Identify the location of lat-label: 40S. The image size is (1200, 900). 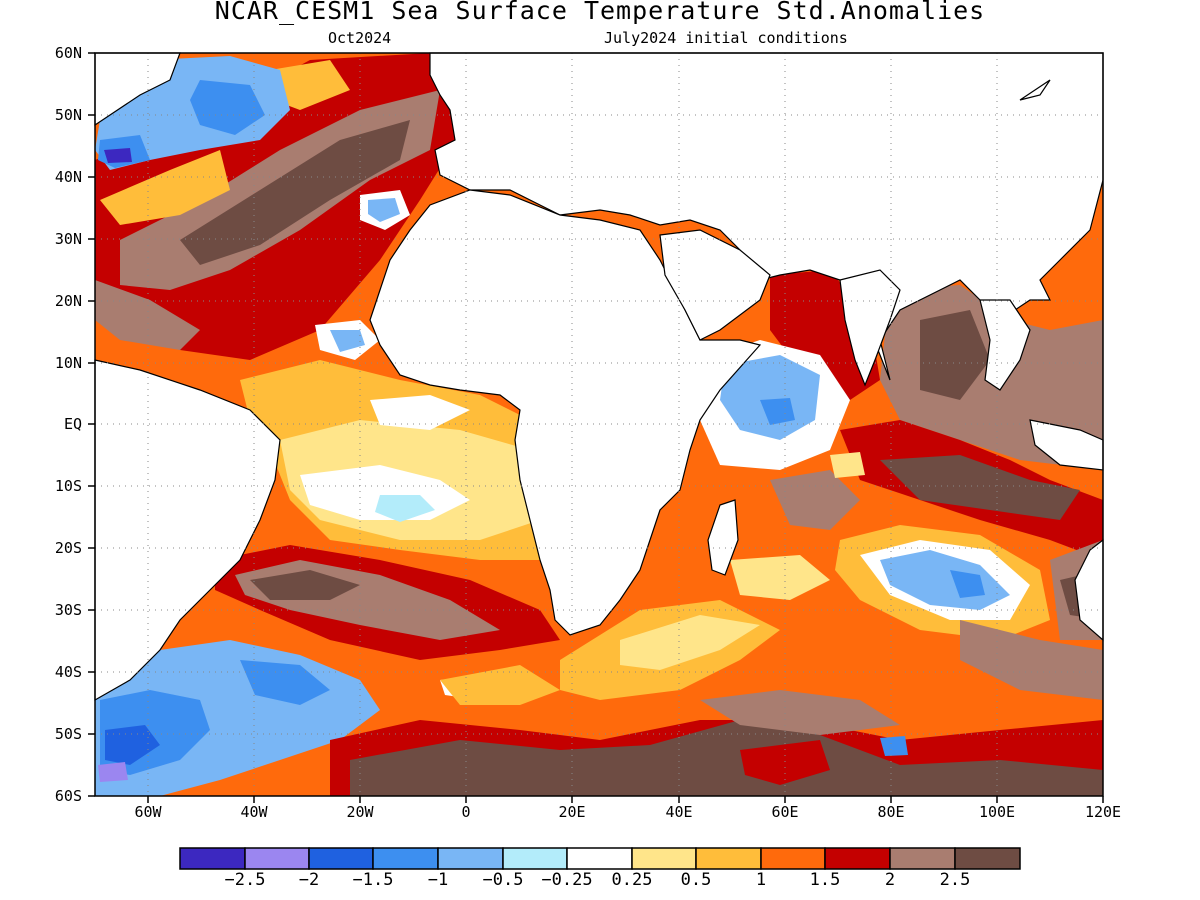
(68, 672).